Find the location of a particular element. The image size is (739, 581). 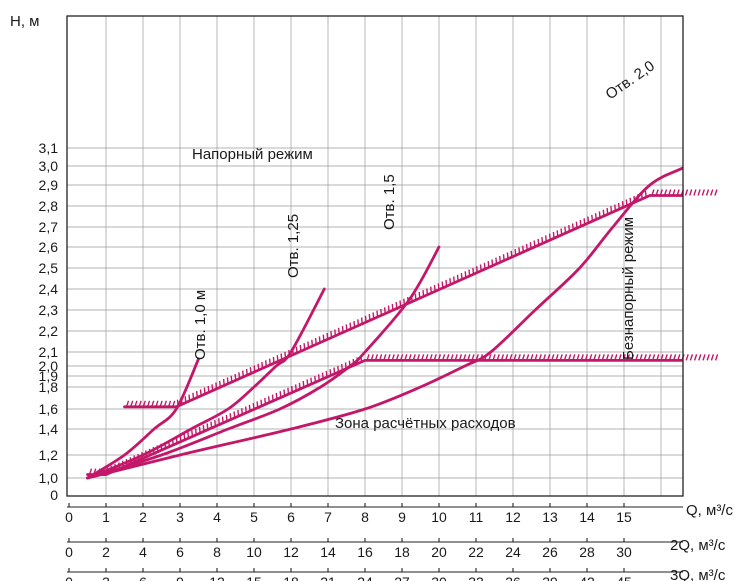

y-tick-label: 2,4 is located at coordinates (49, 289).